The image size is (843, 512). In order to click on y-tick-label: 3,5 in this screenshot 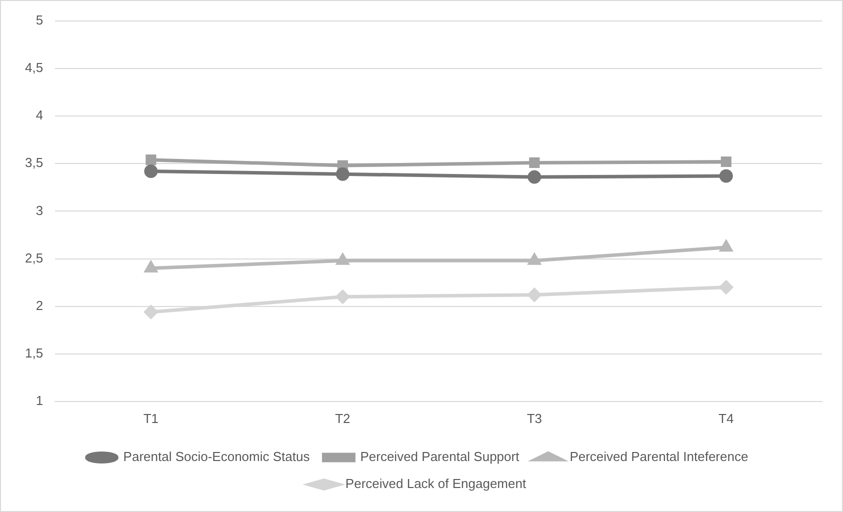, I will do `click(34, 162)`.